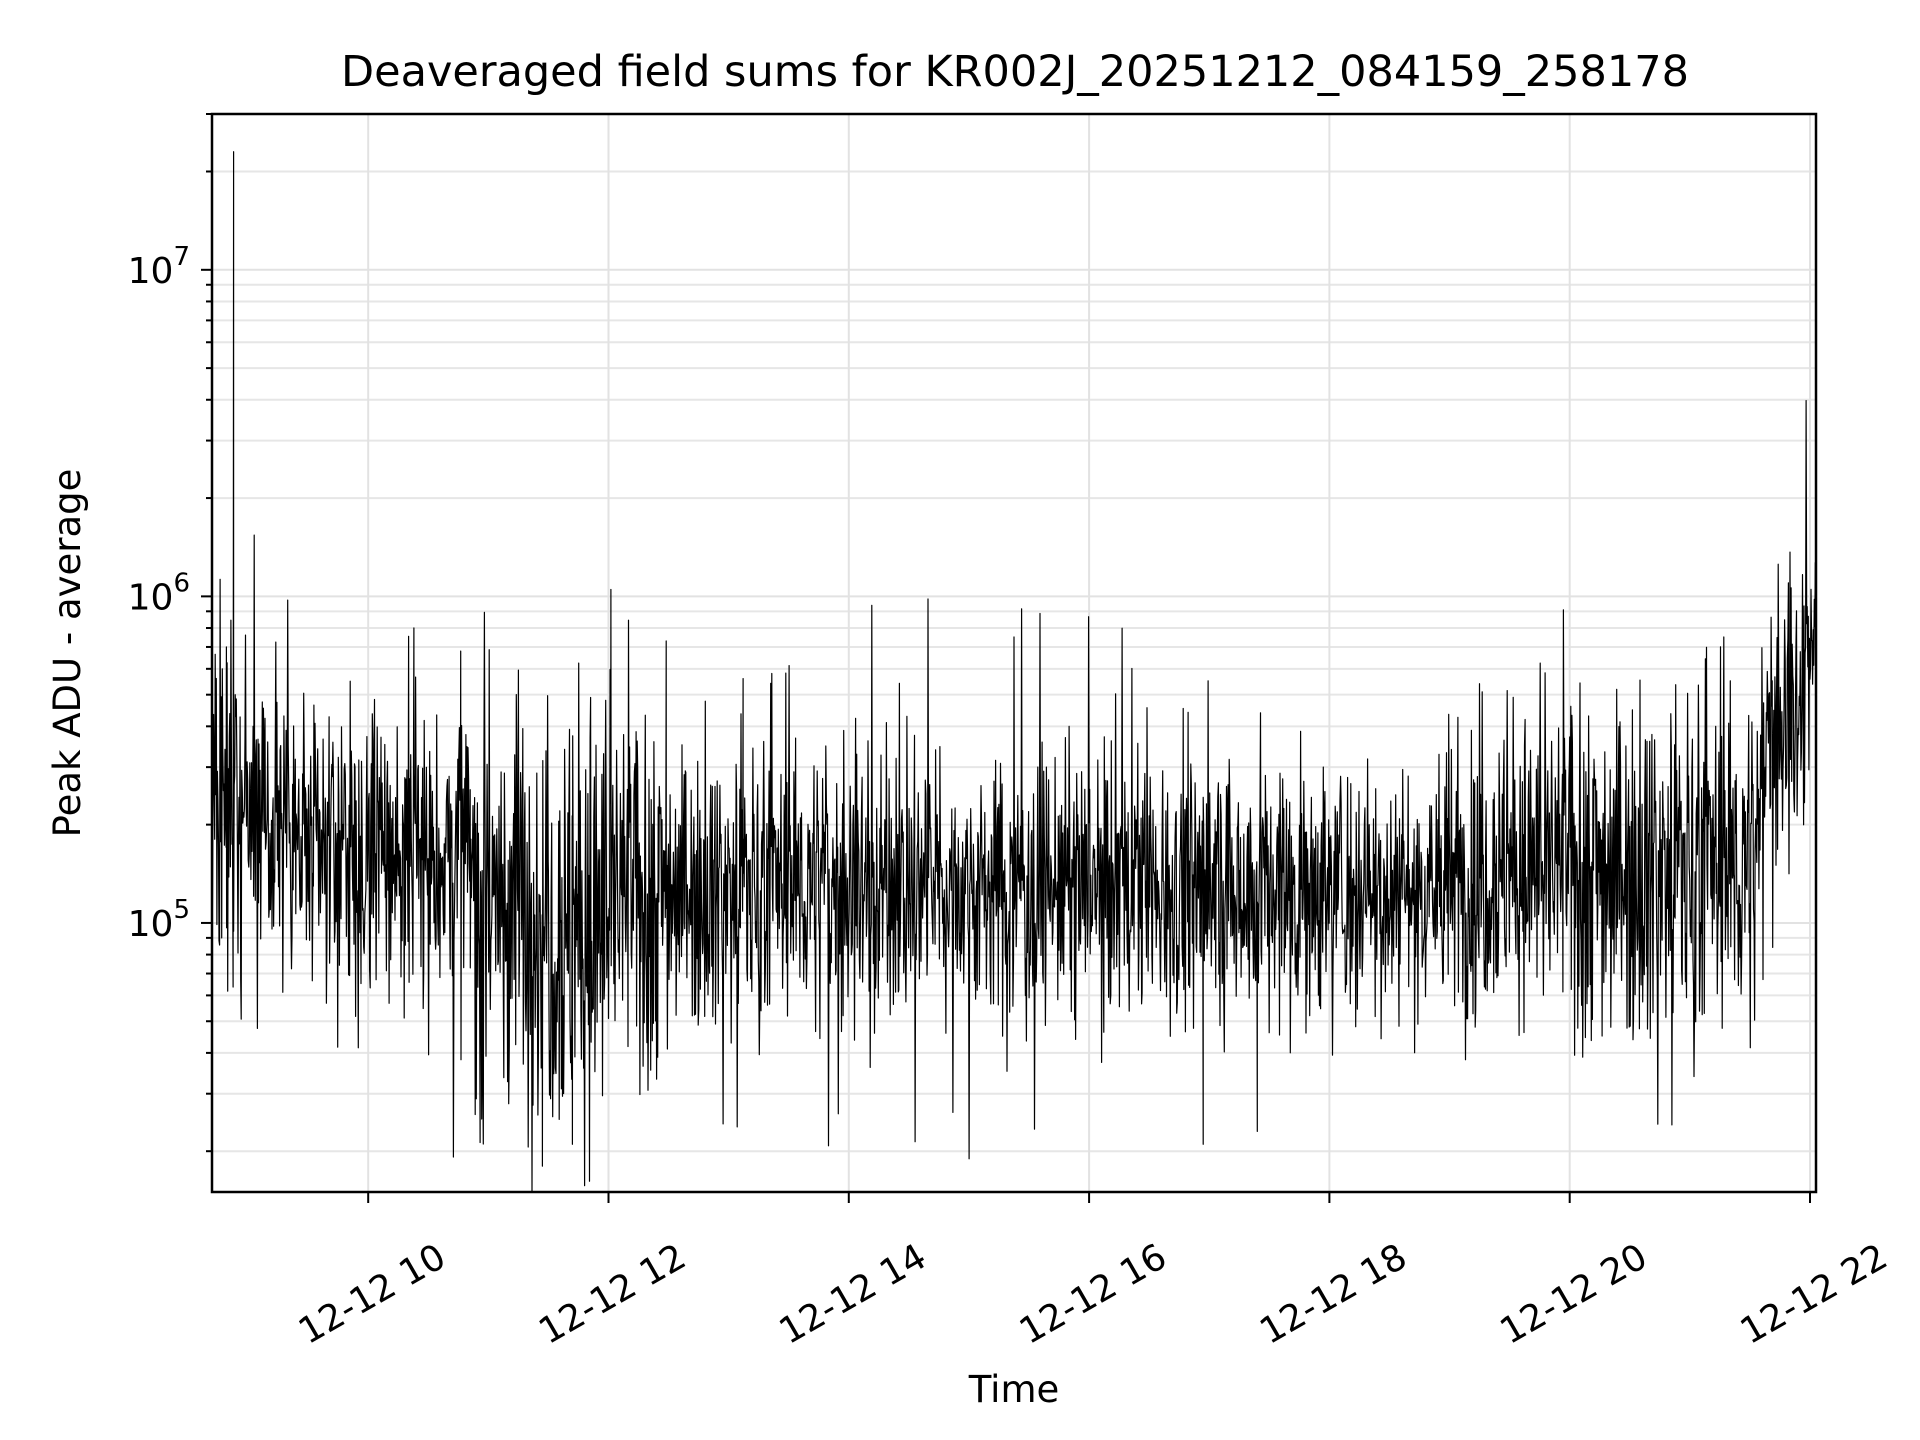  I want to click on y-tick-label: 10⁵, so click(159, 920).